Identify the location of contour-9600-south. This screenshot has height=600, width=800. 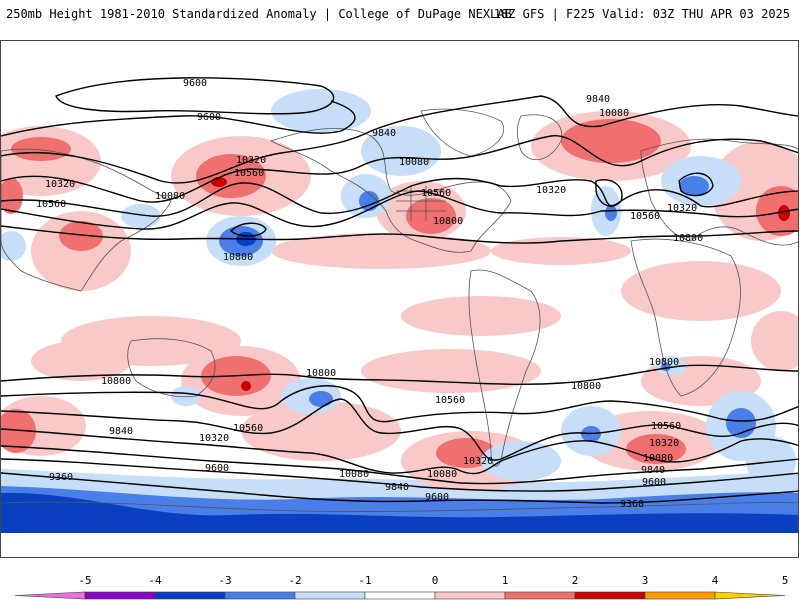
(399, 475).